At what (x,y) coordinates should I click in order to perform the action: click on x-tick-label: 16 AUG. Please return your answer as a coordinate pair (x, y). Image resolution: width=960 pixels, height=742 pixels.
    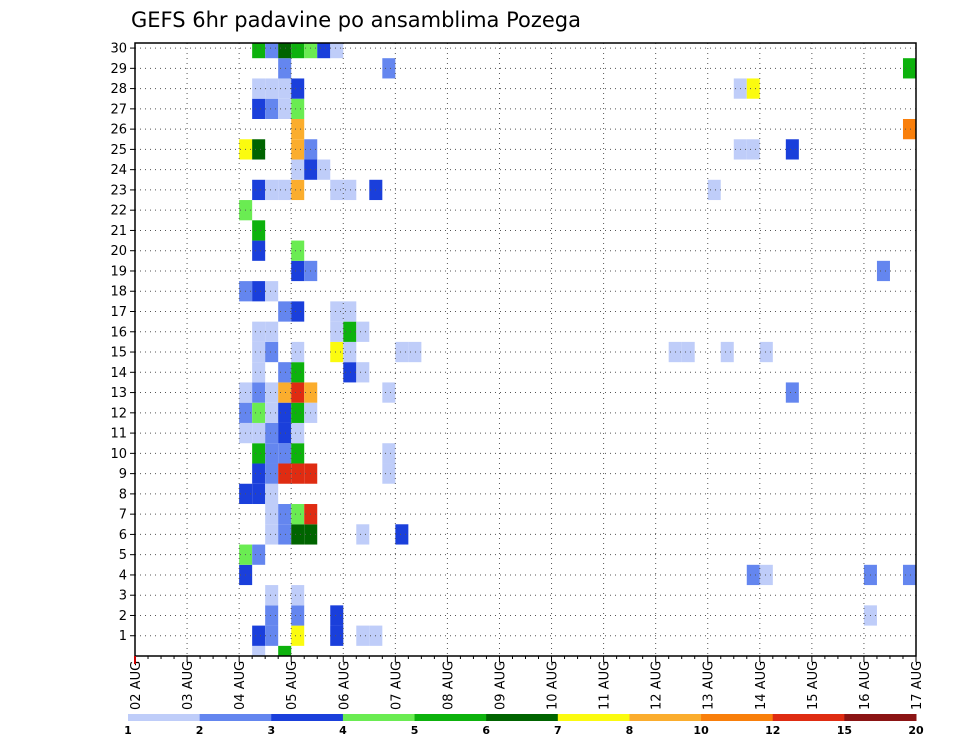
    Looking at the image, I should click on (865, 685).